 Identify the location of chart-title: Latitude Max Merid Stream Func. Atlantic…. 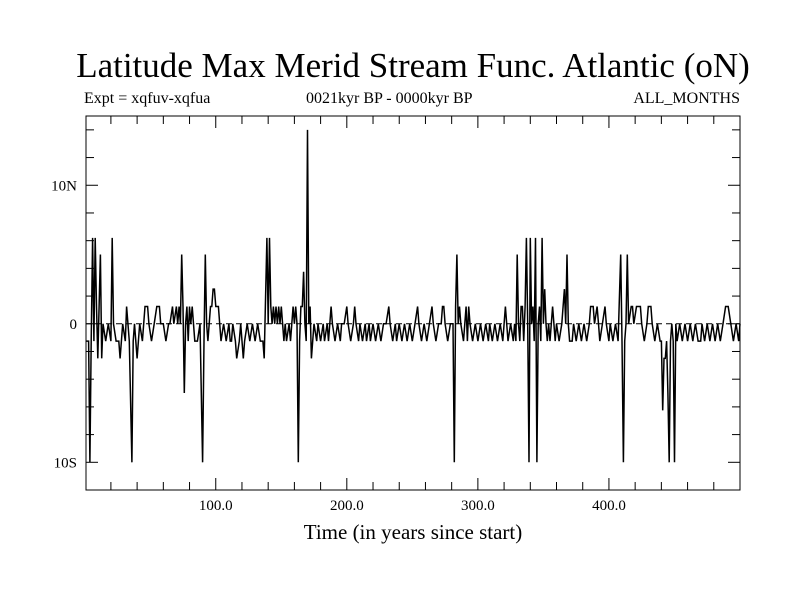
(413, 65).